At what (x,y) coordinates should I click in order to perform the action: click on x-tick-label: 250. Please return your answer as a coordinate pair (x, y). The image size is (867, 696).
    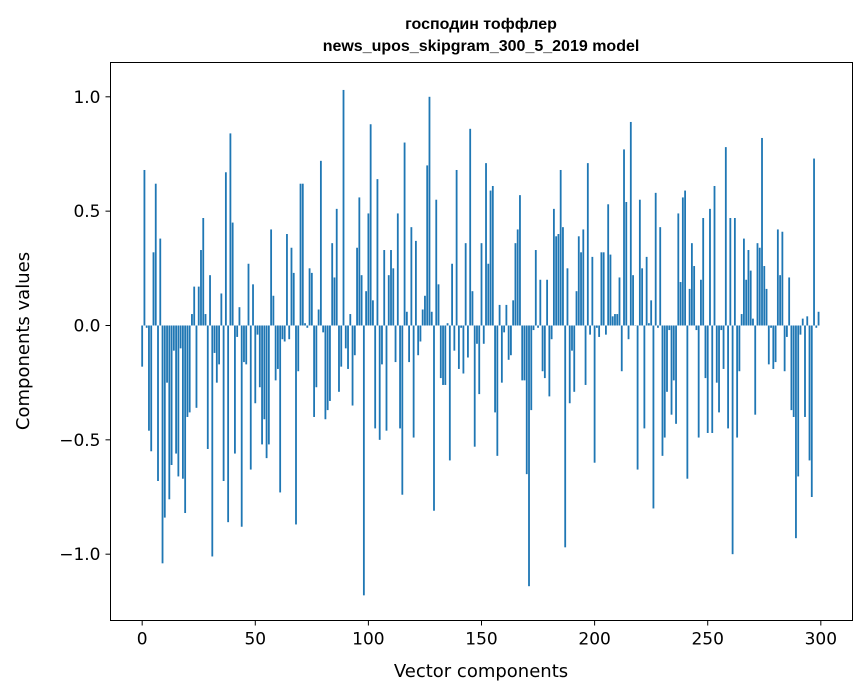
    Looking at the image, I should click on (707, 640).